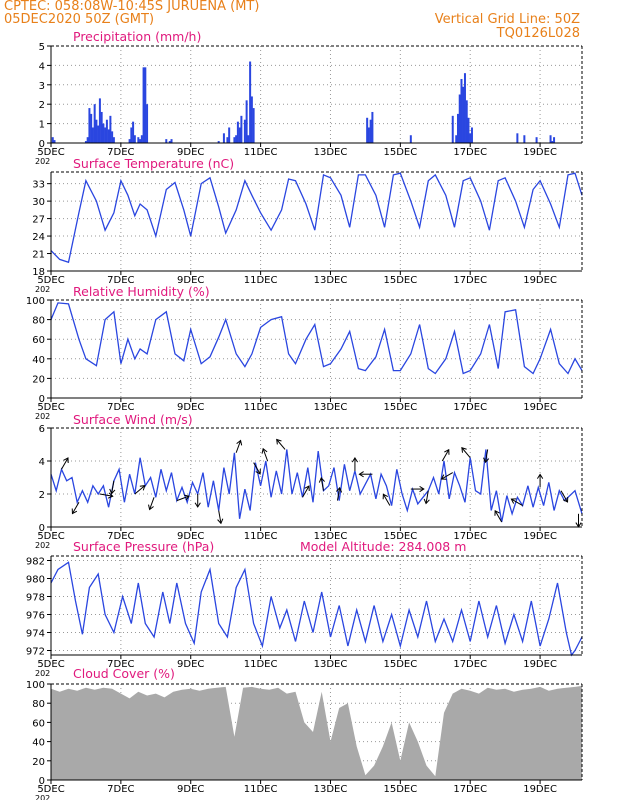 This screenshot has width=618, height=800. I want to click on panel-title: Precipitation (mm/h), so click(137, 36).